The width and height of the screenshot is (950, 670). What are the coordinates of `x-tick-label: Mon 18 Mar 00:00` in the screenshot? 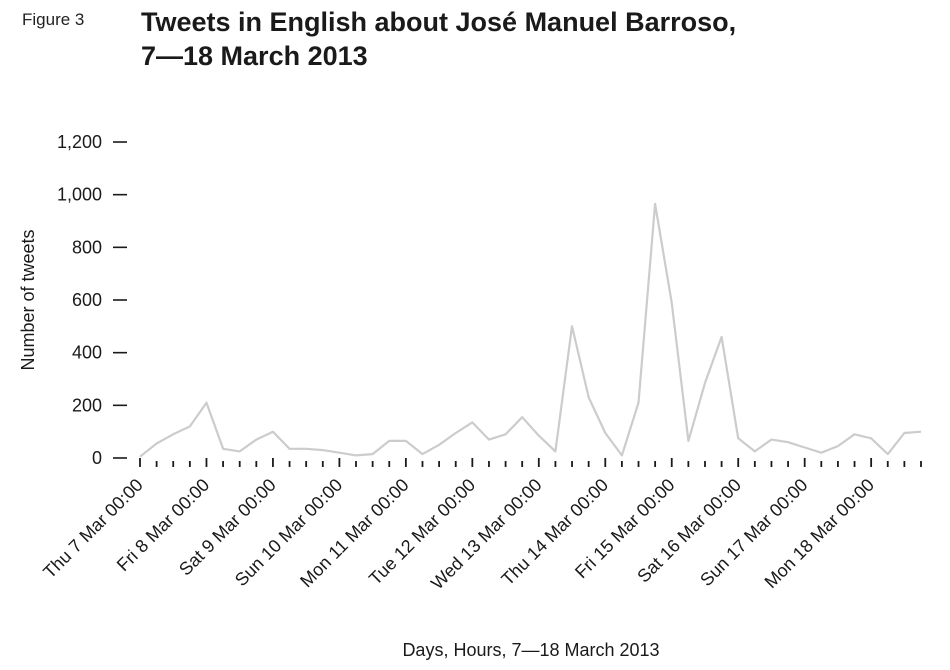 It's located at (819, 533).